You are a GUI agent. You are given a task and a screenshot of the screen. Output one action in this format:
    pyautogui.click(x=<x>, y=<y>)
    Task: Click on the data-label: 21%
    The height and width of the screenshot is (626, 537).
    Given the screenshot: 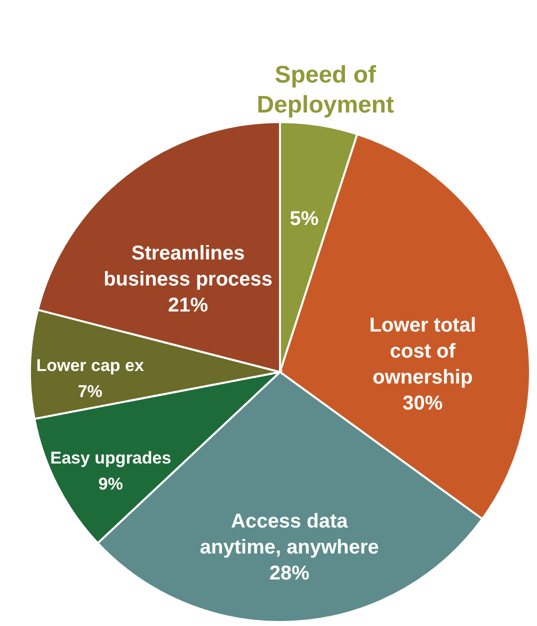 What is the action you would take?
    pyautogui.click(x=188, y=305)
    